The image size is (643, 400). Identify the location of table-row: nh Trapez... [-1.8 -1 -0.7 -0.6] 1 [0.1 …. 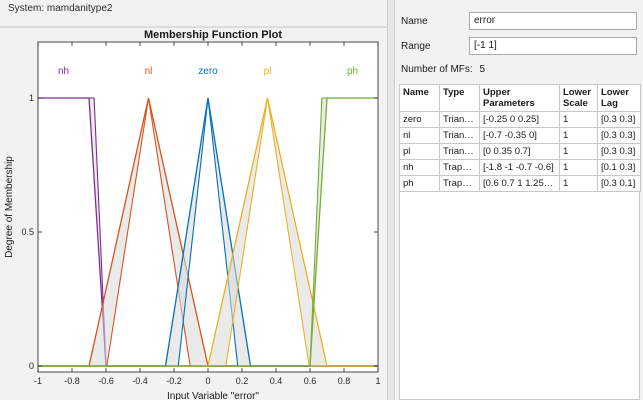
(520, 167).